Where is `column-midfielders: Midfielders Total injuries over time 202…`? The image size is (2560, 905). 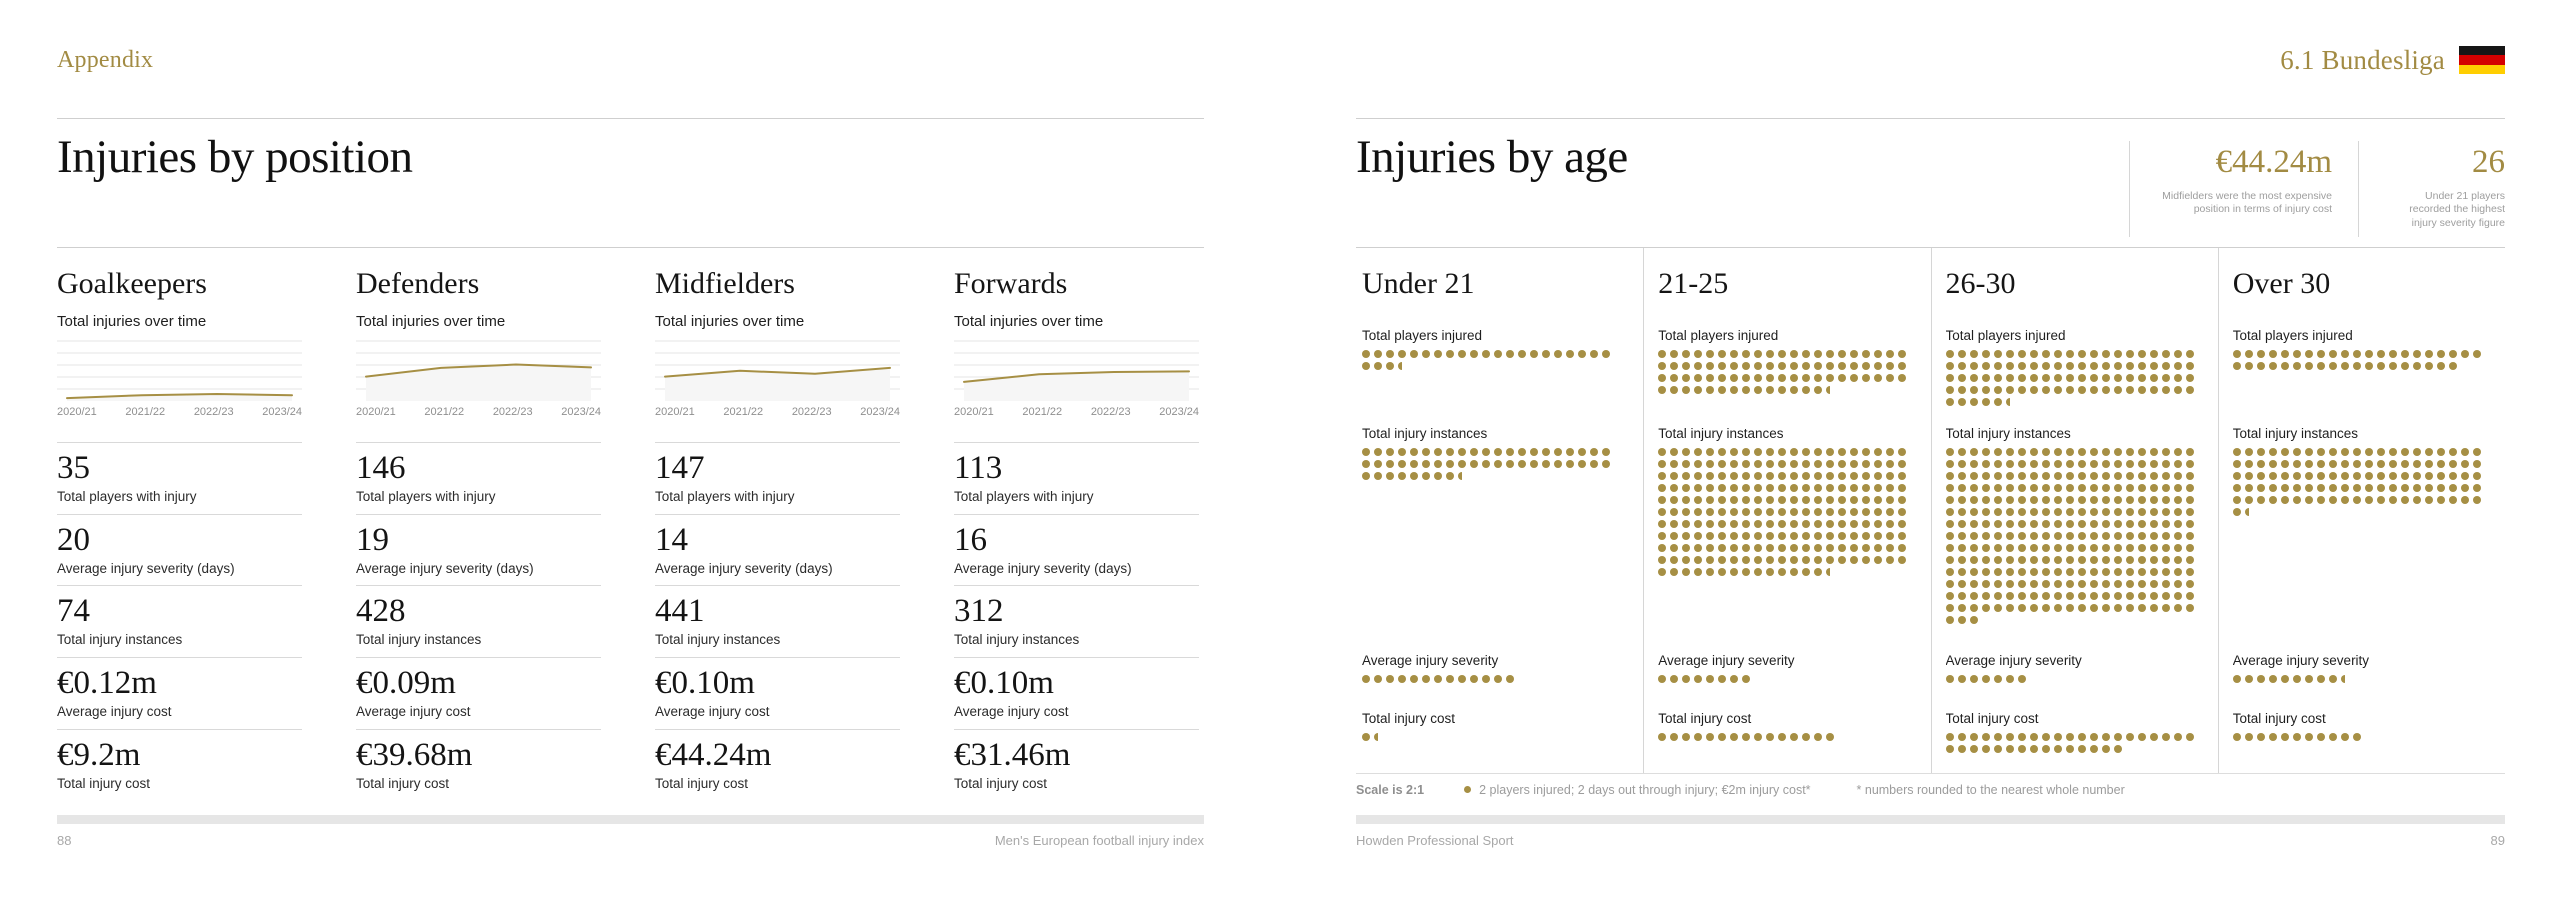
column-midfielders: Midfielders Total injuries over time 202… is located at coordinates (777, 524).